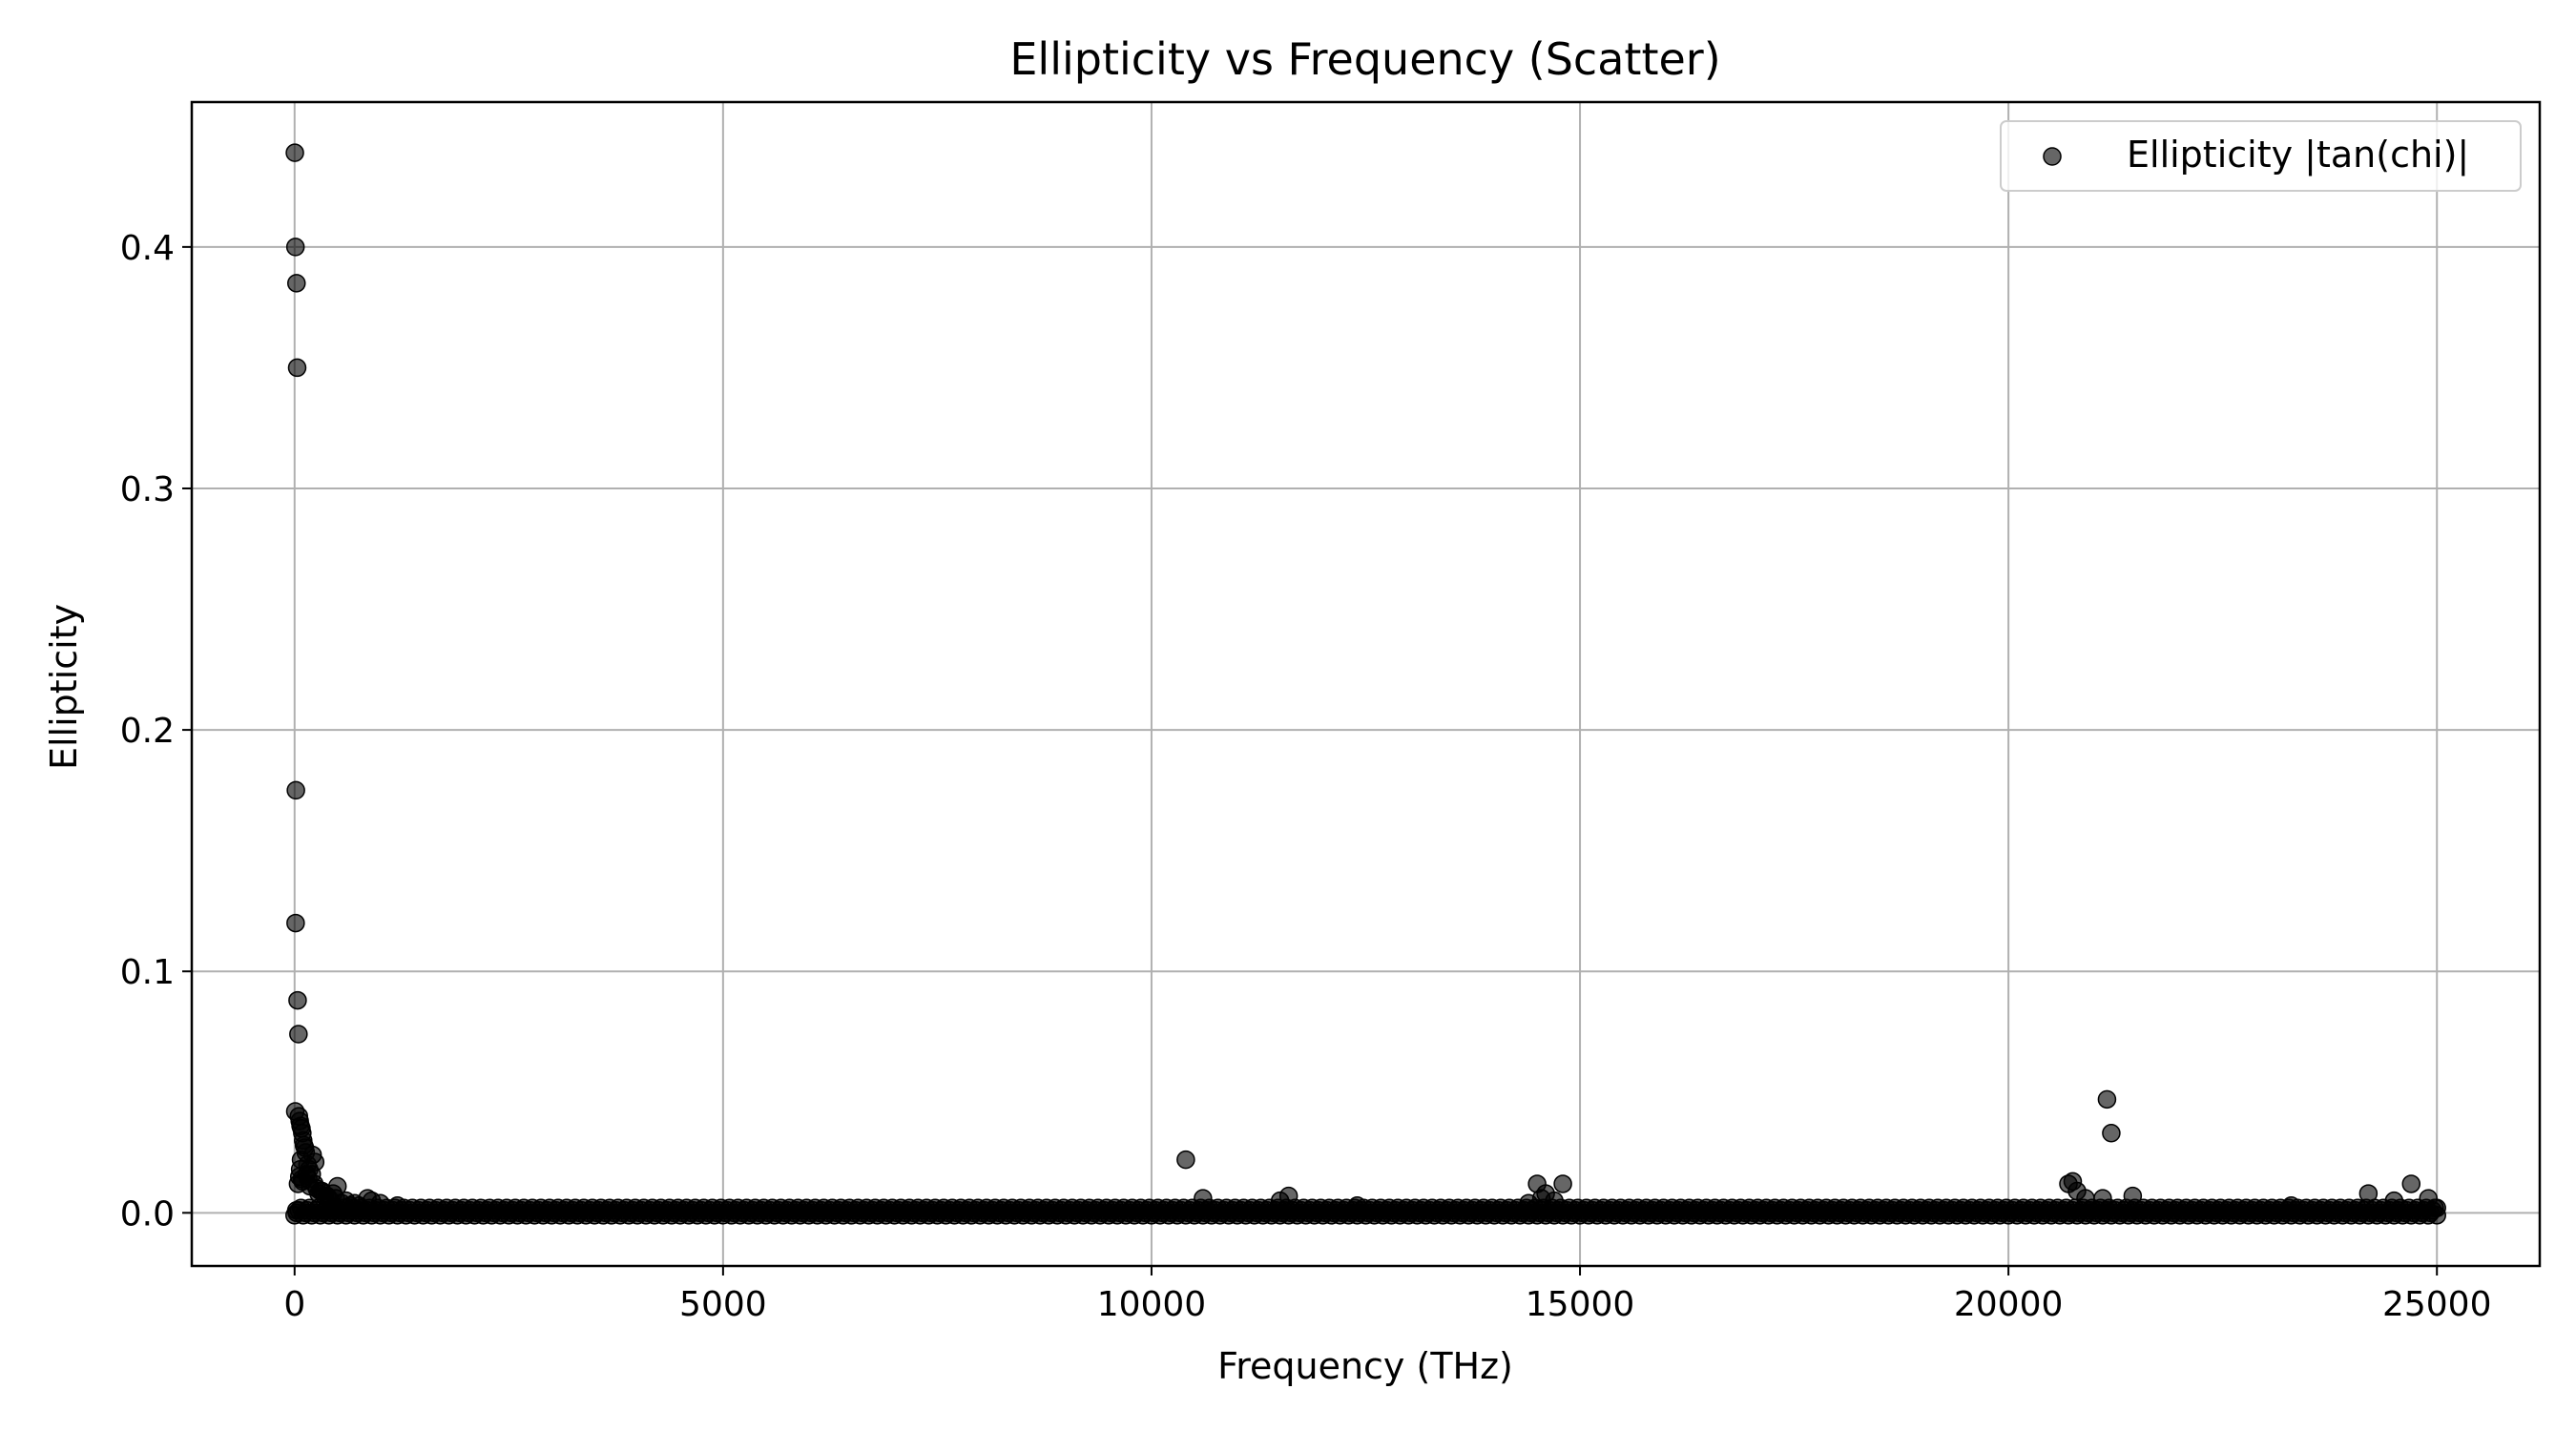 The width and height of the screenshot is (2576, 1431). What do you see at coordinates (147, 972) in the screenshot?
I see `y-tick-label: 0.1` at bounding box center [147, 972].